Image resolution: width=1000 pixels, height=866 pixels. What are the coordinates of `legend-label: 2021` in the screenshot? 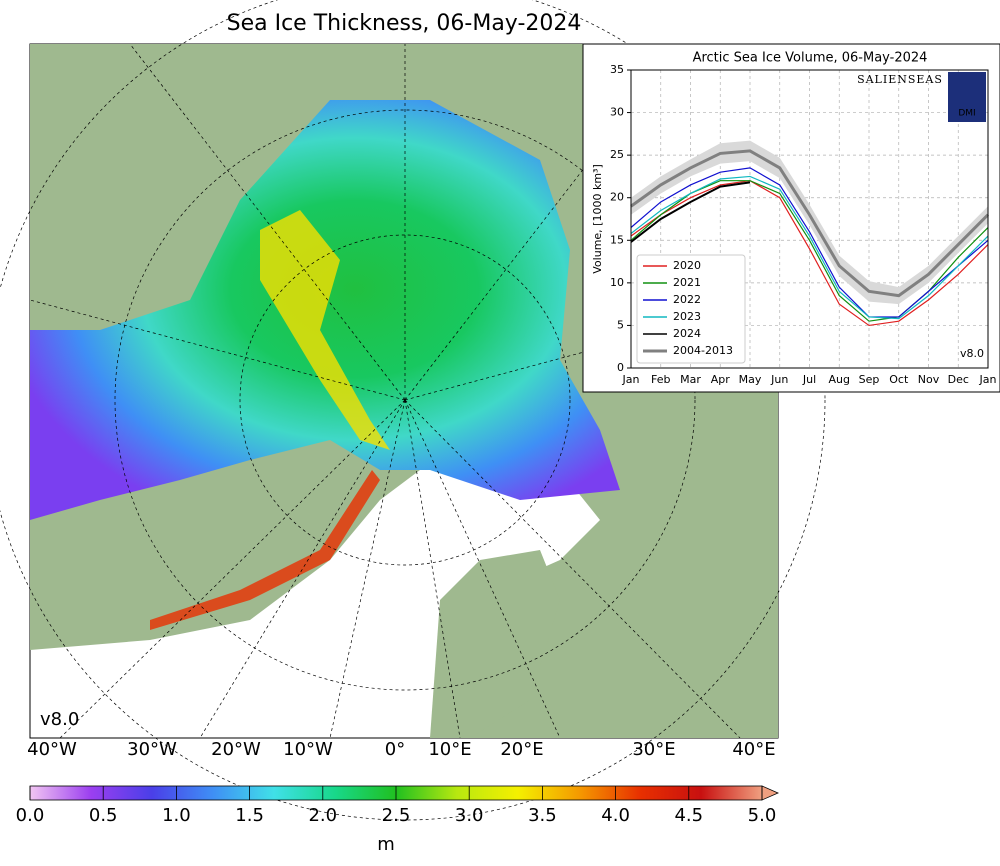 It's located at (687, 282).